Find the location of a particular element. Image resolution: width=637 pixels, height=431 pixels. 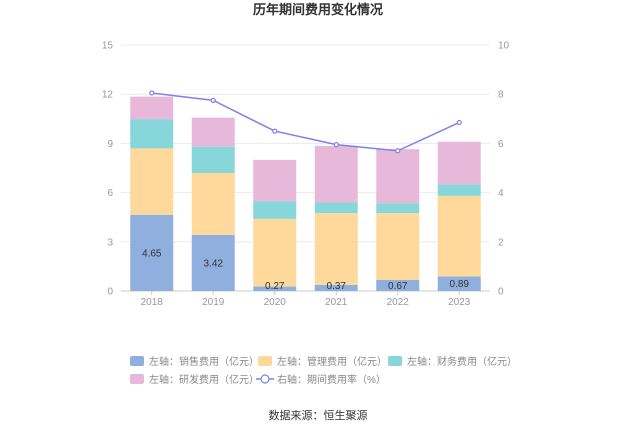

legend-item: 左轴：财务费用（亿元） is located at coordinates (452, 361).